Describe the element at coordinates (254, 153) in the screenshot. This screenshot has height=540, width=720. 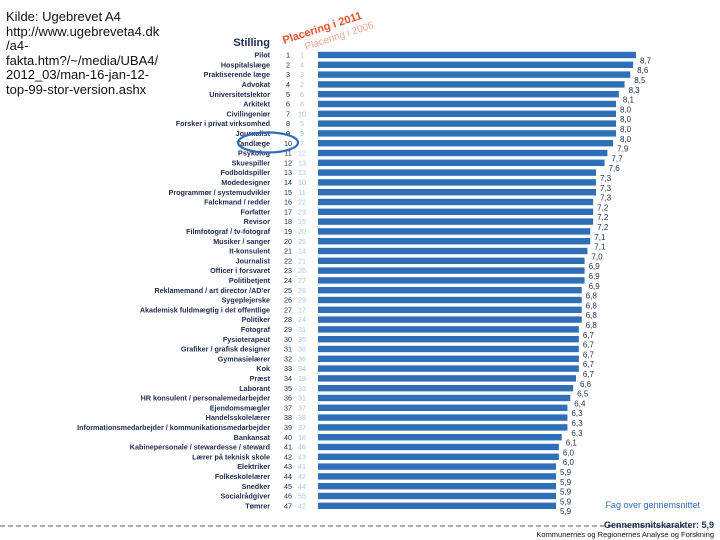
I see `row-label: Psykolog` at that location.